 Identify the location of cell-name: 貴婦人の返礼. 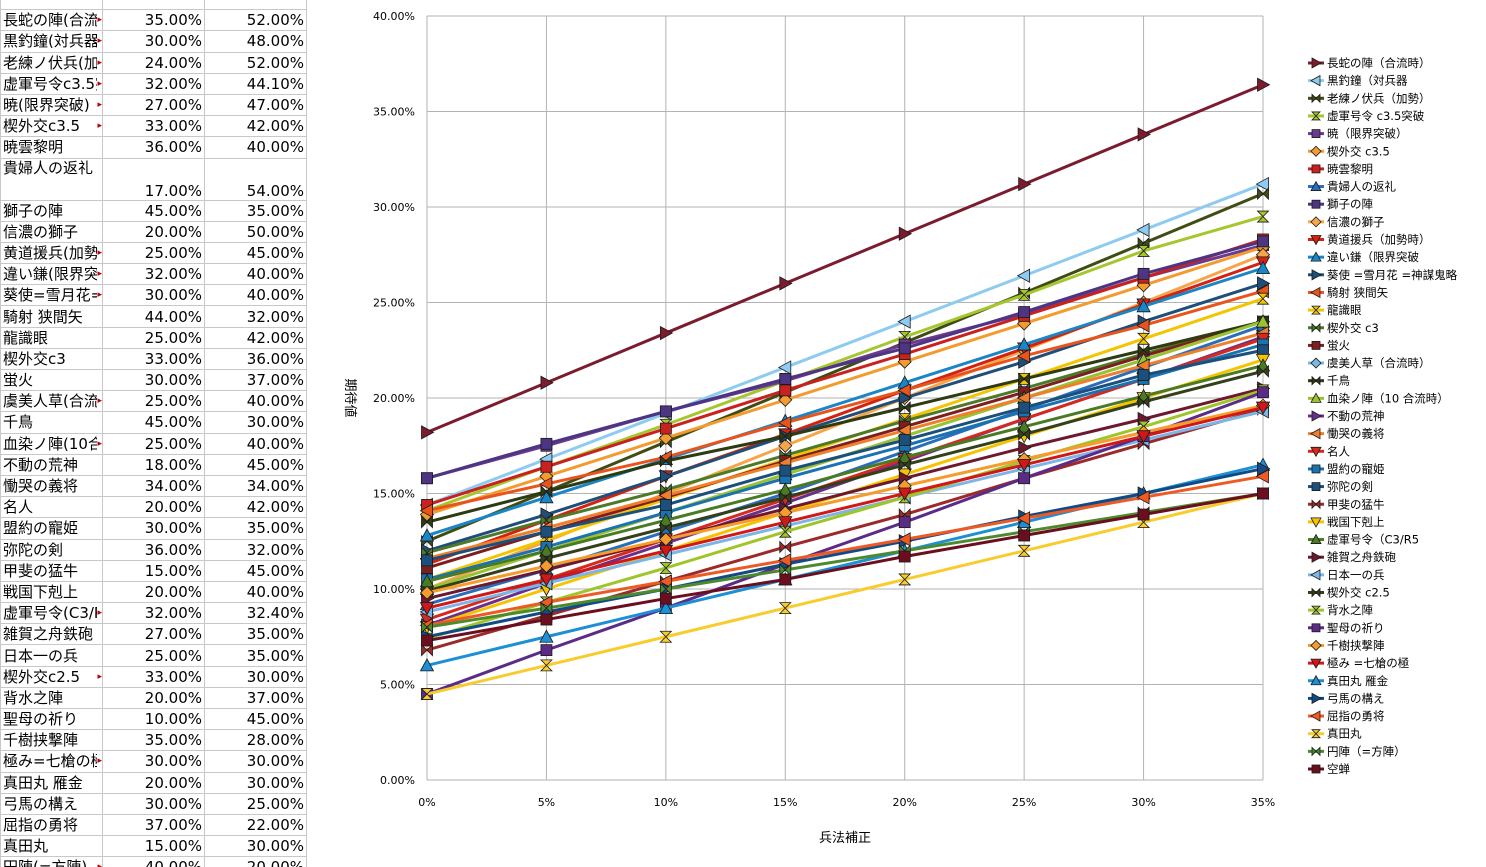
(51, 179).